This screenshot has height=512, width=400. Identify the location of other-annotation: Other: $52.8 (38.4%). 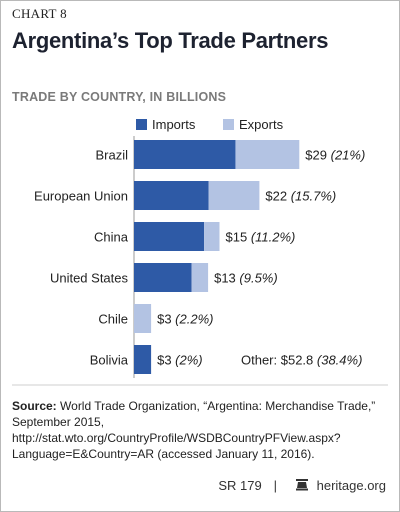
(301, 360).